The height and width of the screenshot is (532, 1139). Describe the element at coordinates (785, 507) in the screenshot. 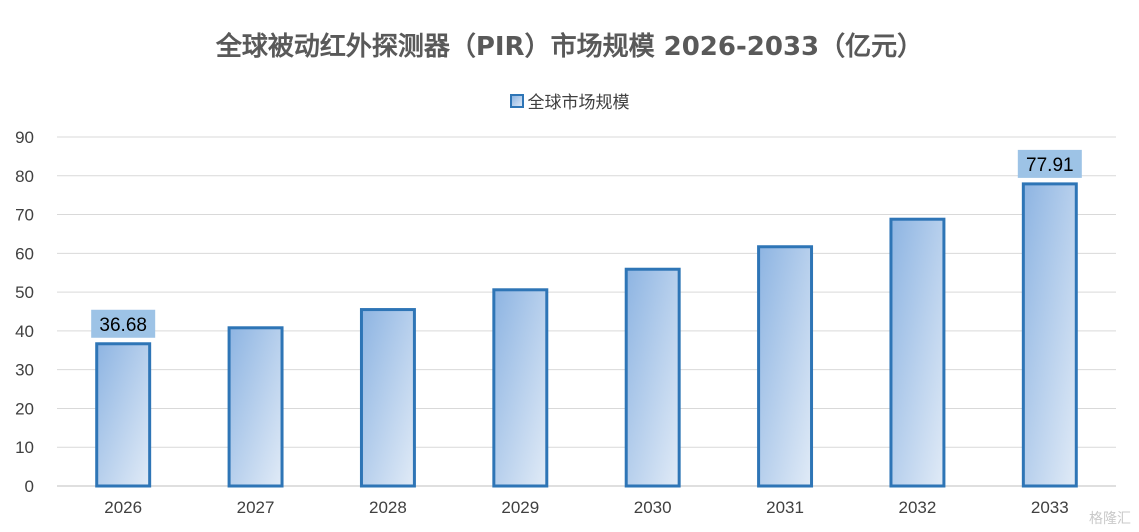

I see `x-tick-label: 2031` at that location.